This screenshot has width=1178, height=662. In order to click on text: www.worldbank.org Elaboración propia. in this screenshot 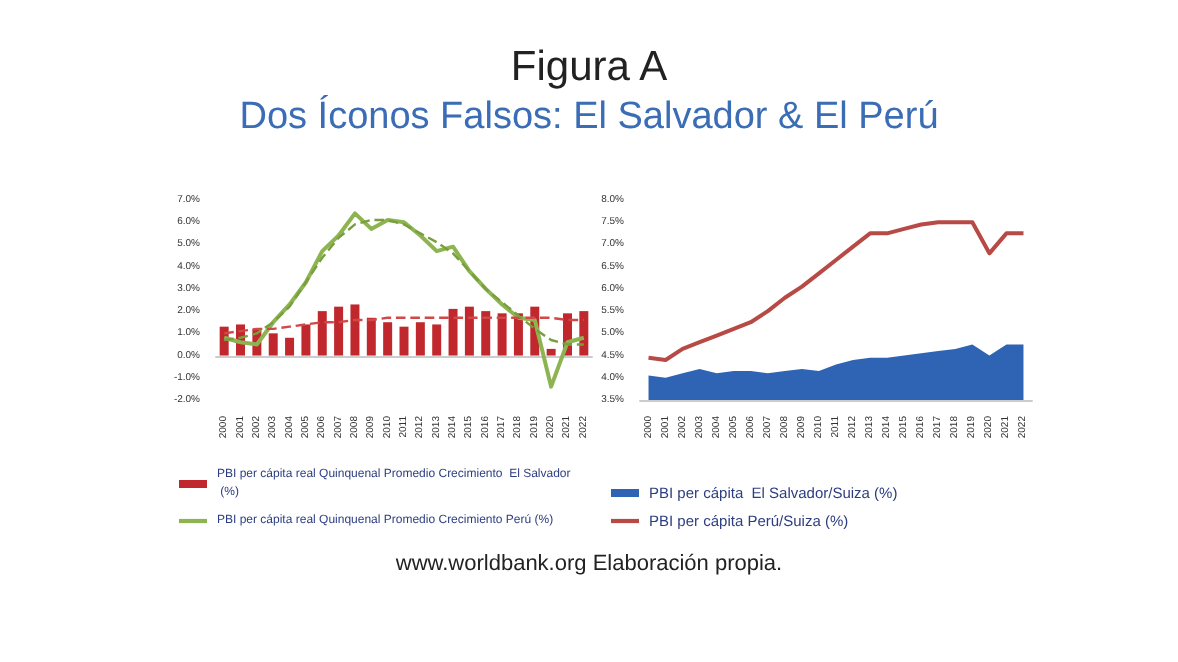, I will do `click(589, 564)`.